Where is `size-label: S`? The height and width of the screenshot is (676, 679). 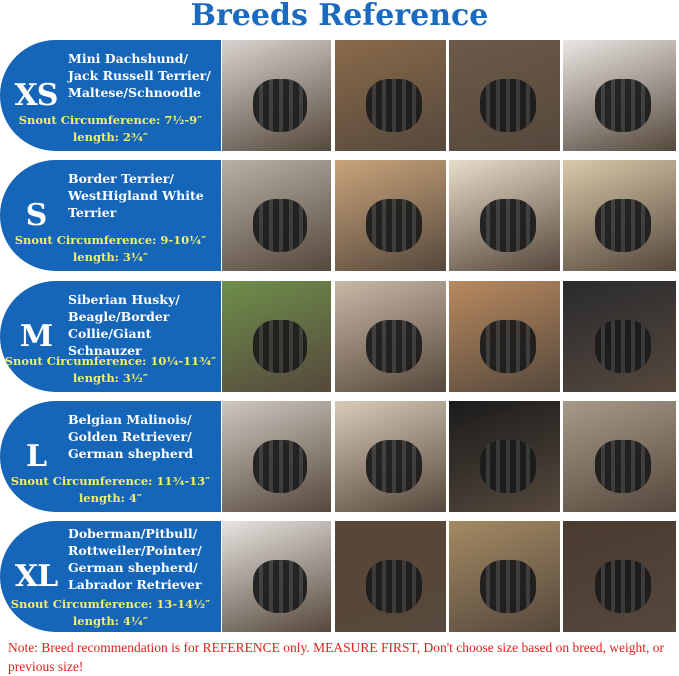
size-label: S is located at coordinates (36, 215).